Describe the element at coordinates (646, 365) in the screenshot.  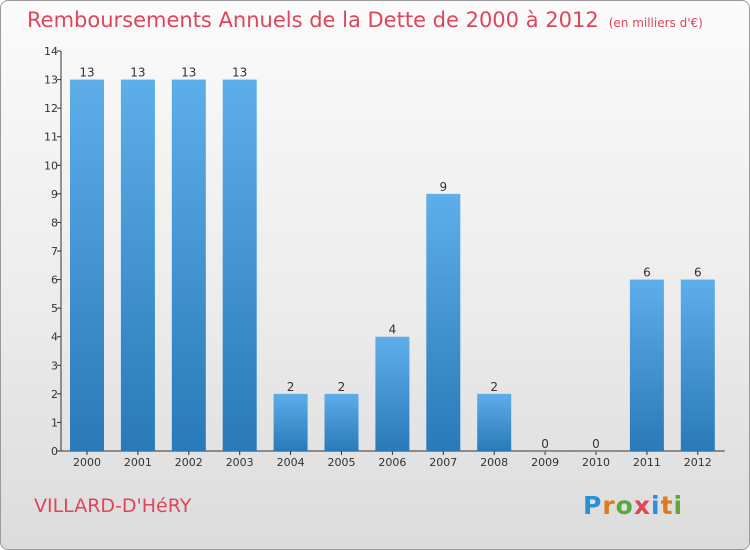
I see `bar-2011` at that location.